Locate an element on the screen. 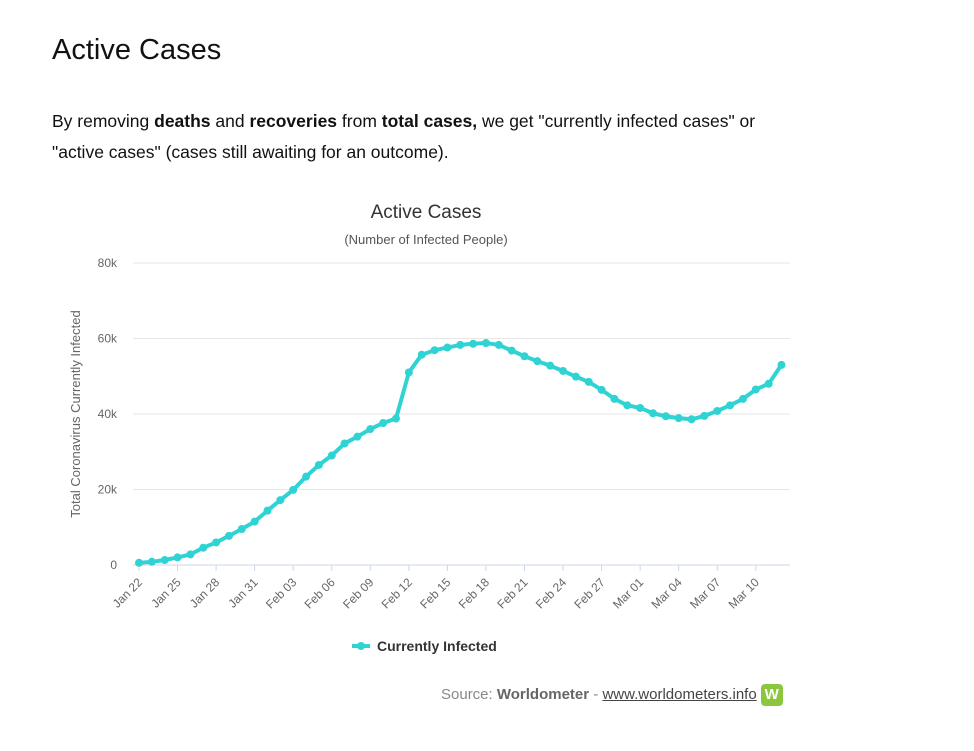 The width and height of the screenshot is (974, 751). intro-bold: recoveries is located at coordinates (293, 121).